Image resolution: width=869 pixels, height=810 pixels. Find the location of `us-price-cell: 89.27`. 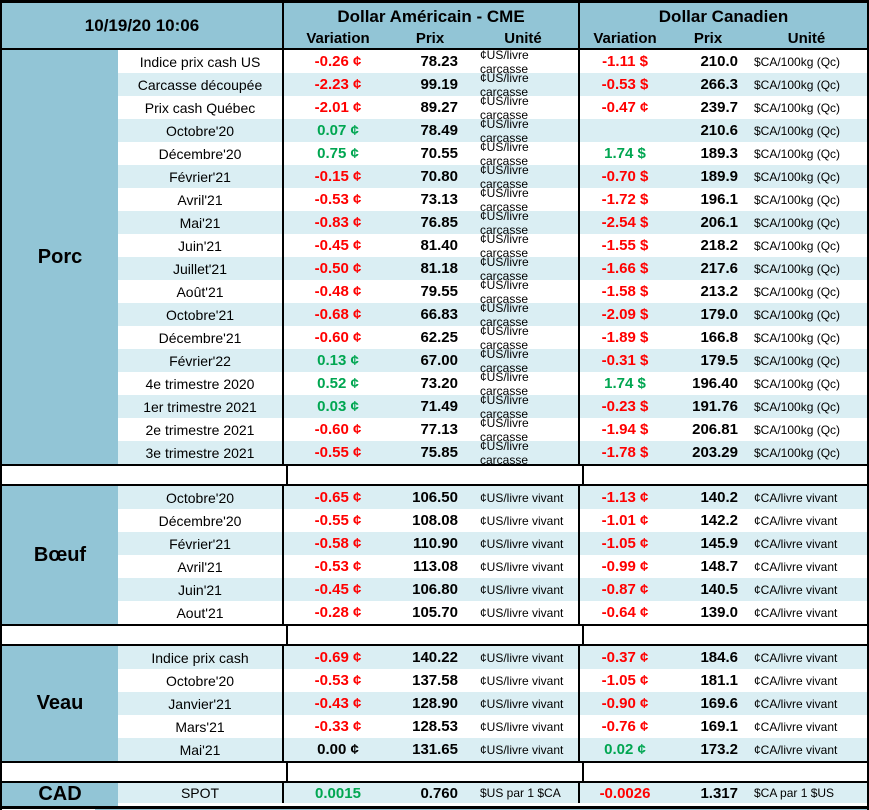

us-price-cell: 89.27 is located at coordinates (439, 107).